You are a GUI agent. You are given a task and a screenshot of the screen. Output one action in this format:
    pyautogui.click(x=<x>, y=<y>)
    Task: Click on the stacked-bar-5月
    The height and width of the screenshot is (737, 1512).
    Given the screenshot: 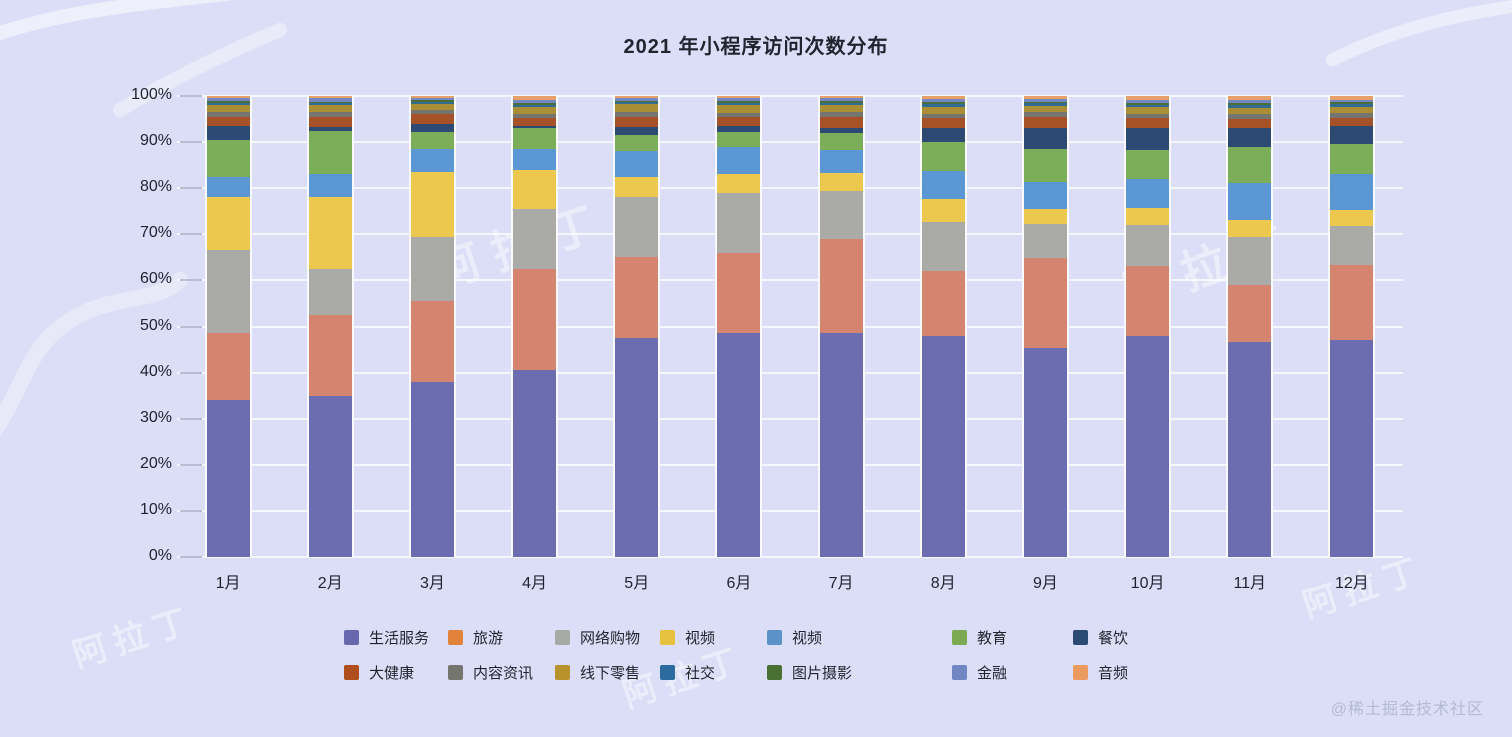 What is the action you would take?
    pyautogui.click(x=637, y=326)
    